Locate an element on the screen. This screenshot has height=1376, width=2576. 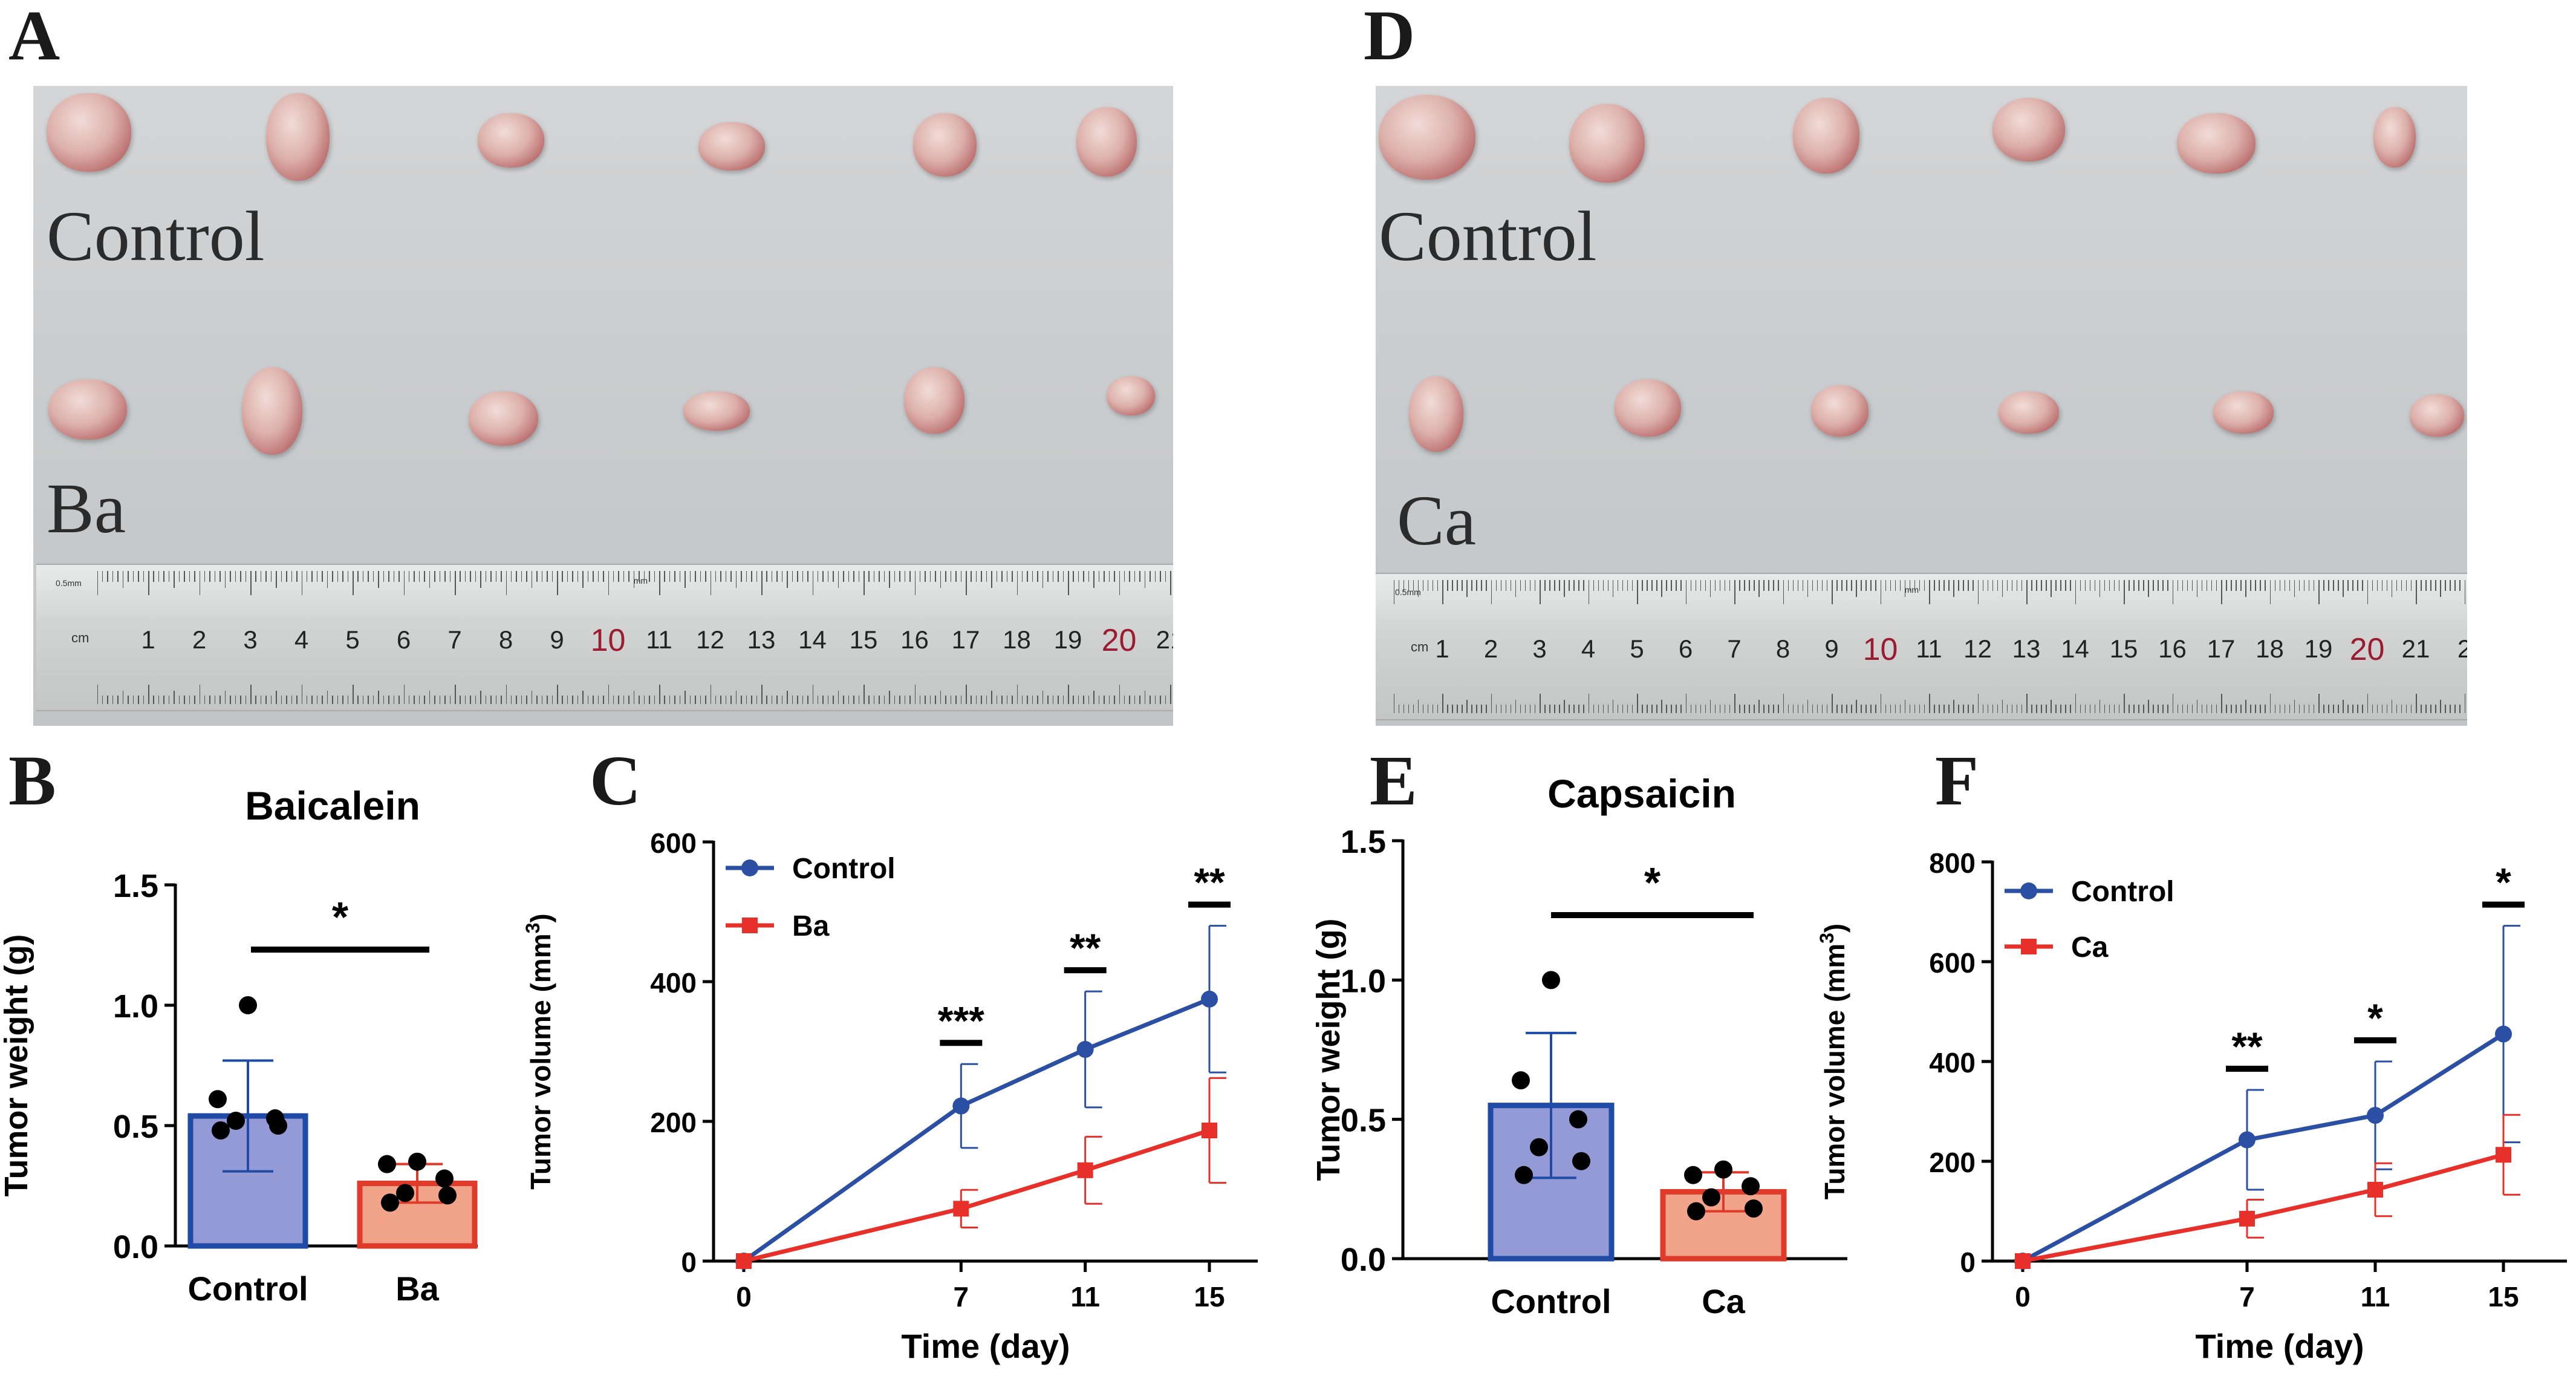
series-line-ba is located at coordinates (977, 1196).